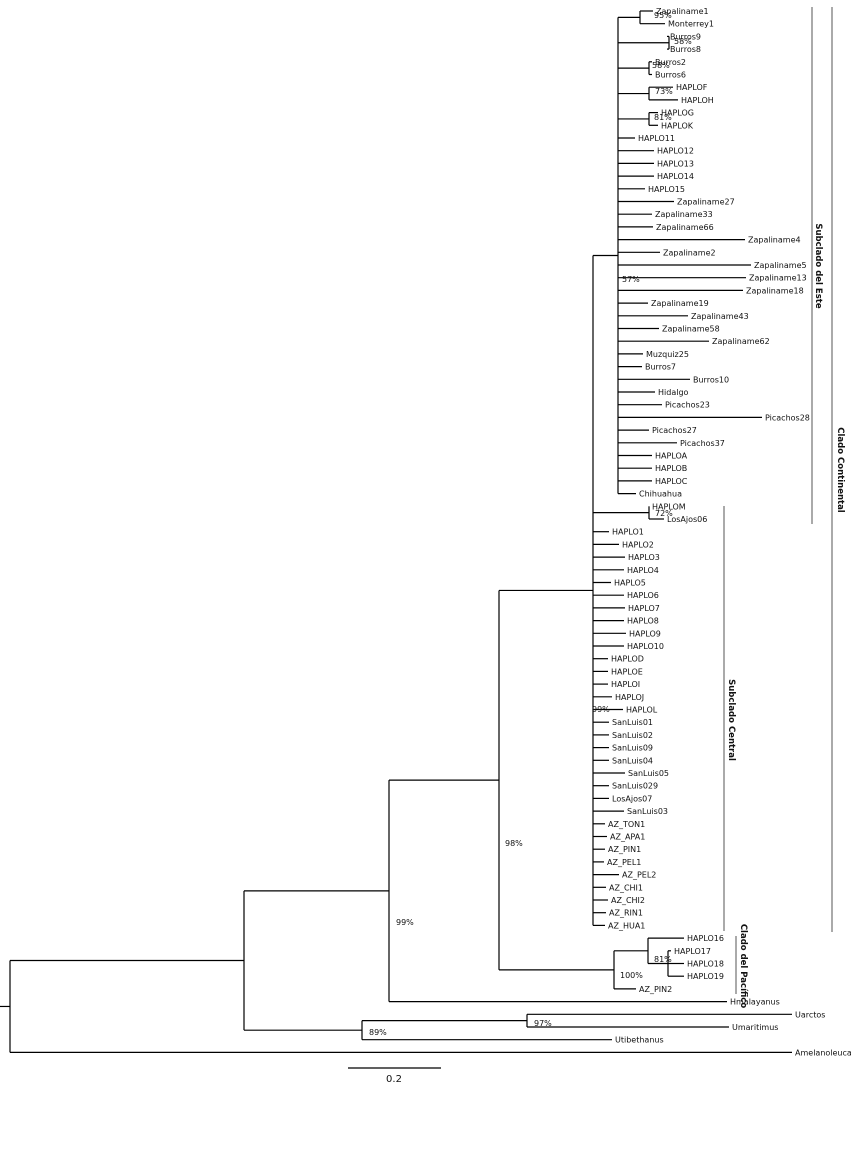 This screenshot has width=851, height=1156. What do you see at coordinates (643, 621) in the screenshot?
I see `tip-label: HAPLO8` at bounding box center [643, 621].